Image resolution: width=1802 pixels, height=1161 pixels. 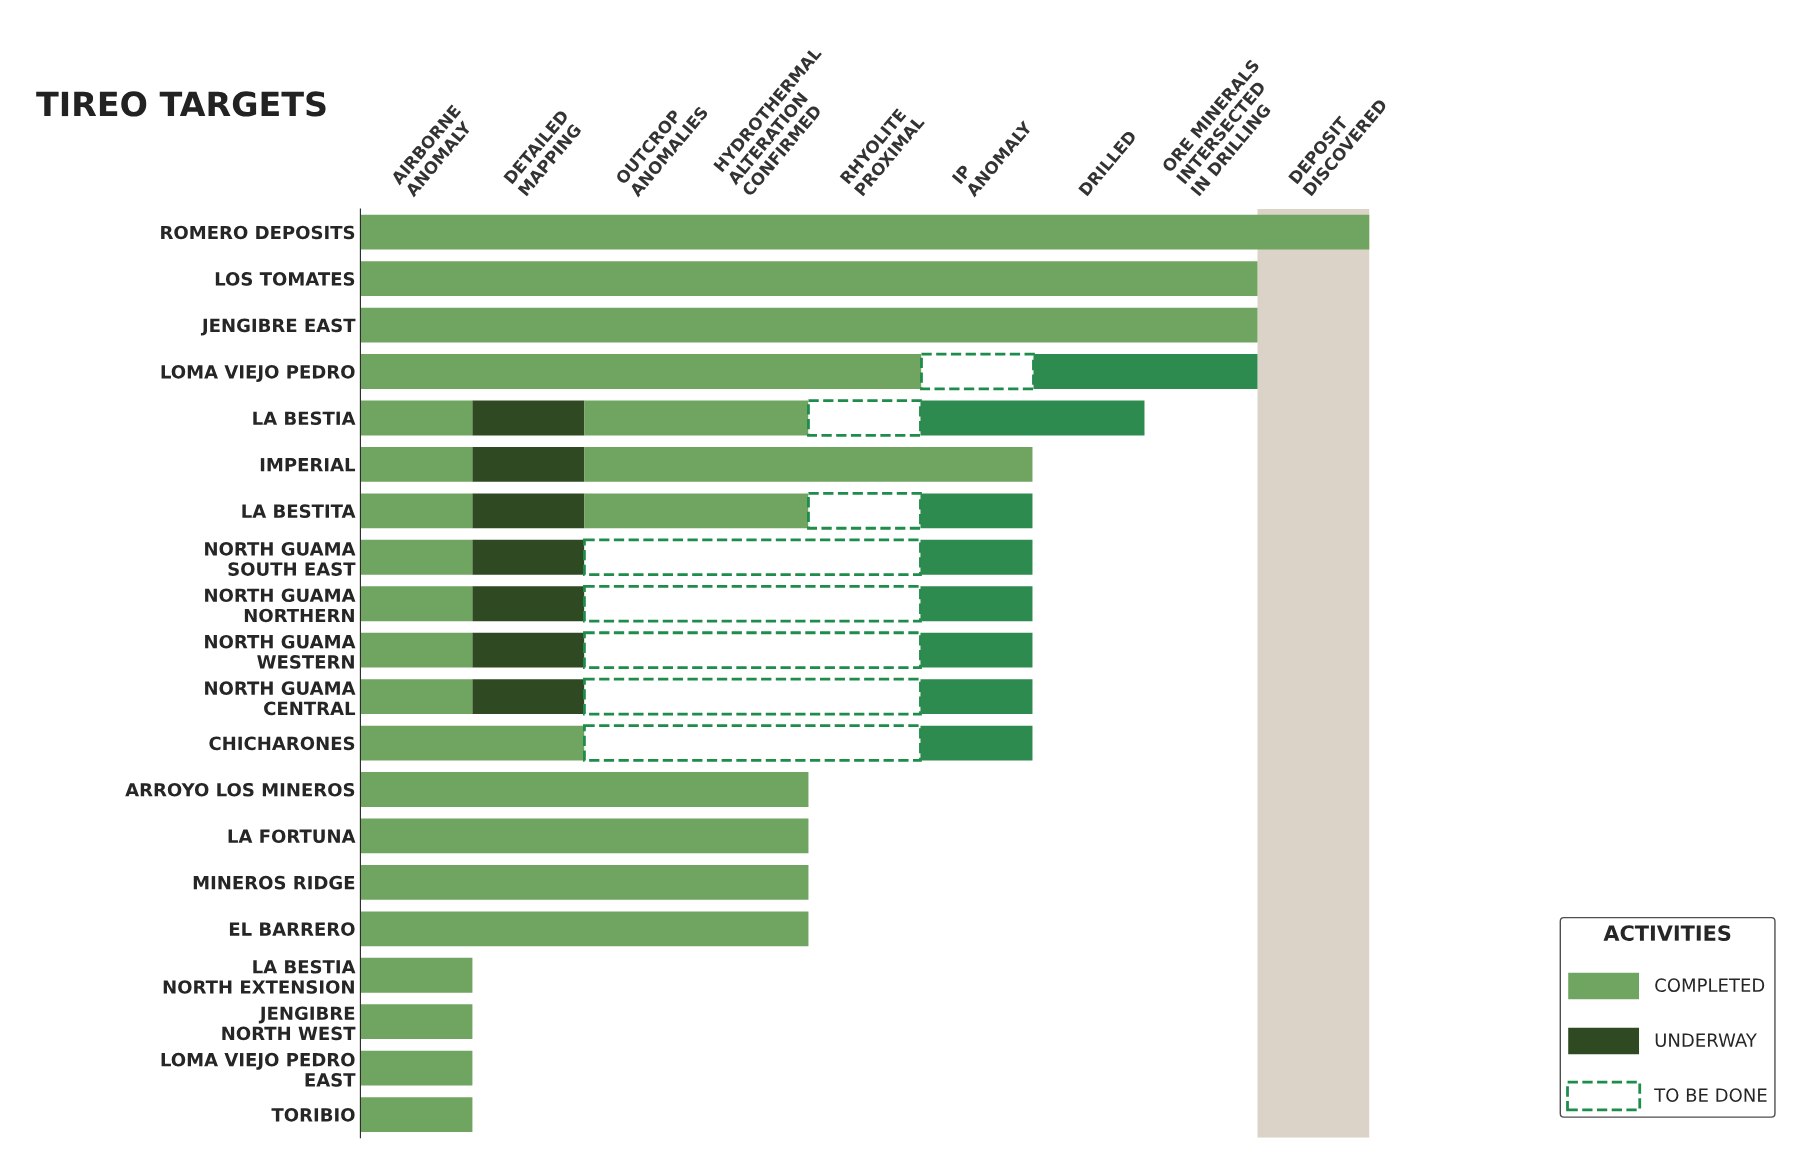 I want to click on y-tick-label: MINEROS RIDGE, so click(x=274, y=882).